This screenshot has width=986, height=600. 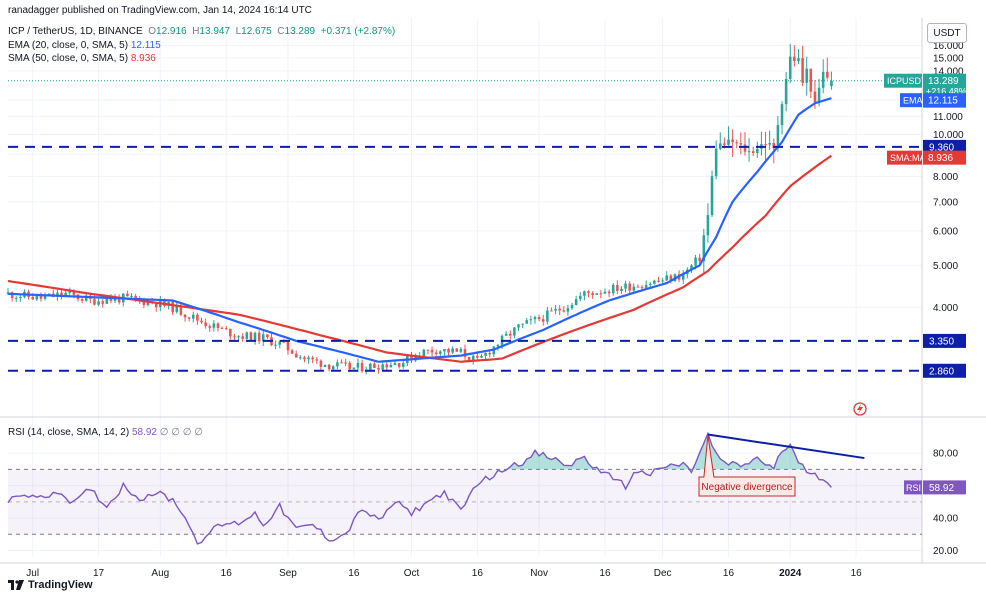 I want to click on price-tick-label: 8.000, so click(x=945, y=177).